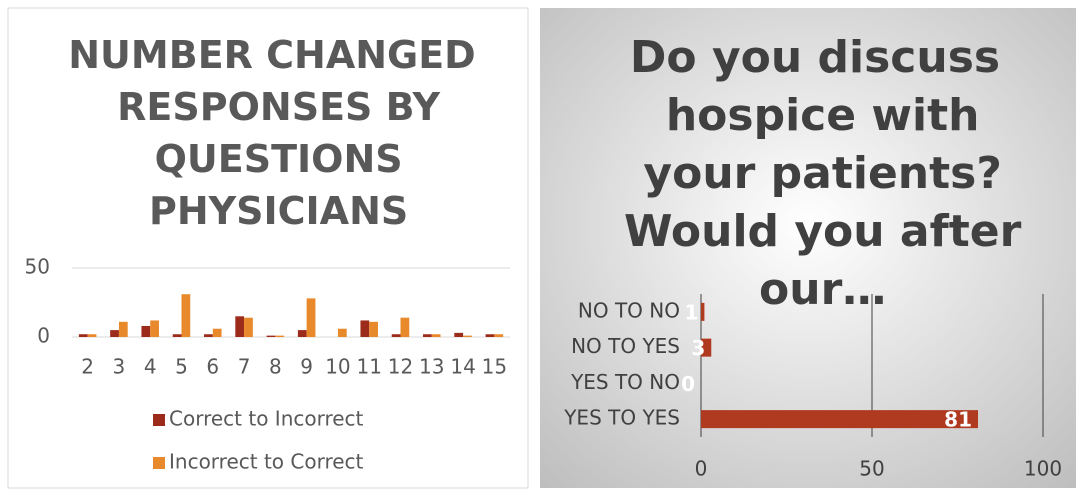 The height and width of the screenshot is (495, 1083). I want to click on x-tick-label: 7, so click(244, 367).